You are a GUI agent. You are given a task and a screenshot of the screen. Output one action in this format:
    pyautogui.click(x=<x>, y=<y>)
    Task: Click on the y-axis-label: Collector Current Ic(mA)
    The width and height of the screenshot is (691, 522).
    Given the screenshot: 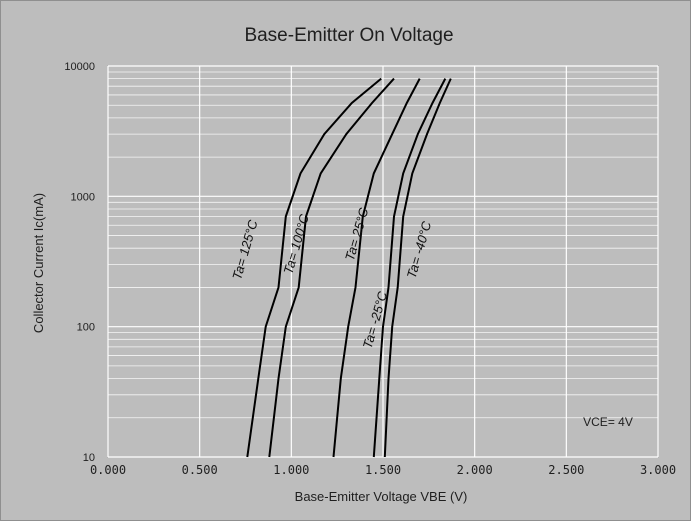 What is the action you would take?
    pyautogui.click(x=38, y=263)
    